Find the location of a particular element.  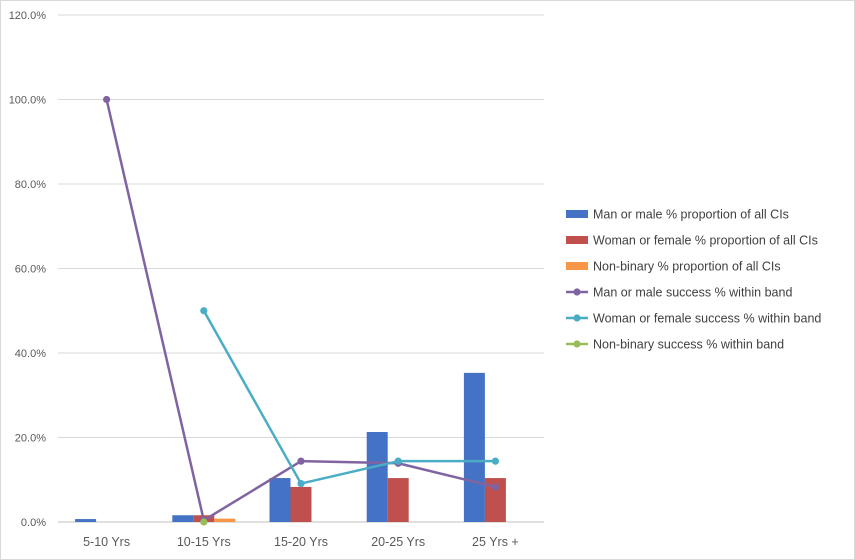

legend-label: Woman or female success % within band is located at coordinates (707, 319).